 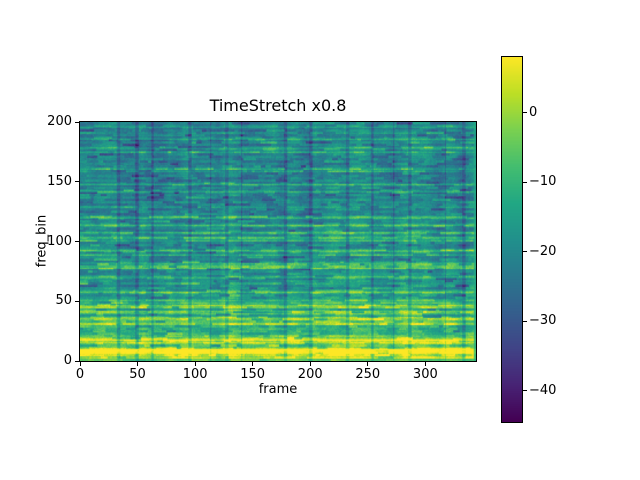 I want to click on chart-title: TimeStretch x0.8, so click(x=278, y=105).